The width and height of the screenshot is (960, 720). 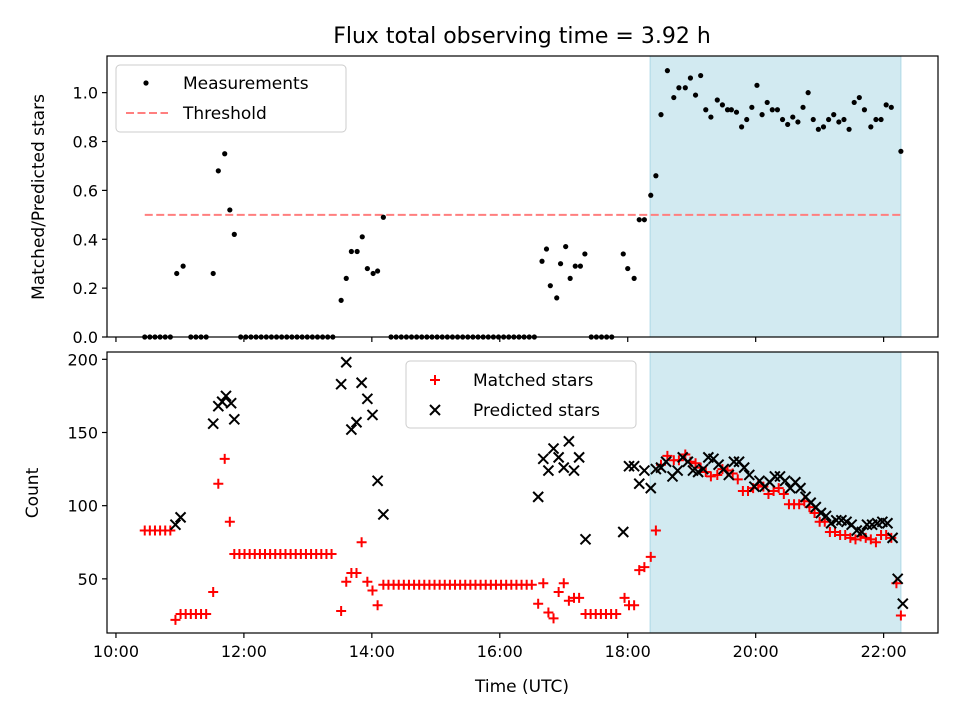 What do you see at coordinates (82, 432) in the screenshot?
I see `count-y-tick-label: 150` at bounding box center [82, 432].